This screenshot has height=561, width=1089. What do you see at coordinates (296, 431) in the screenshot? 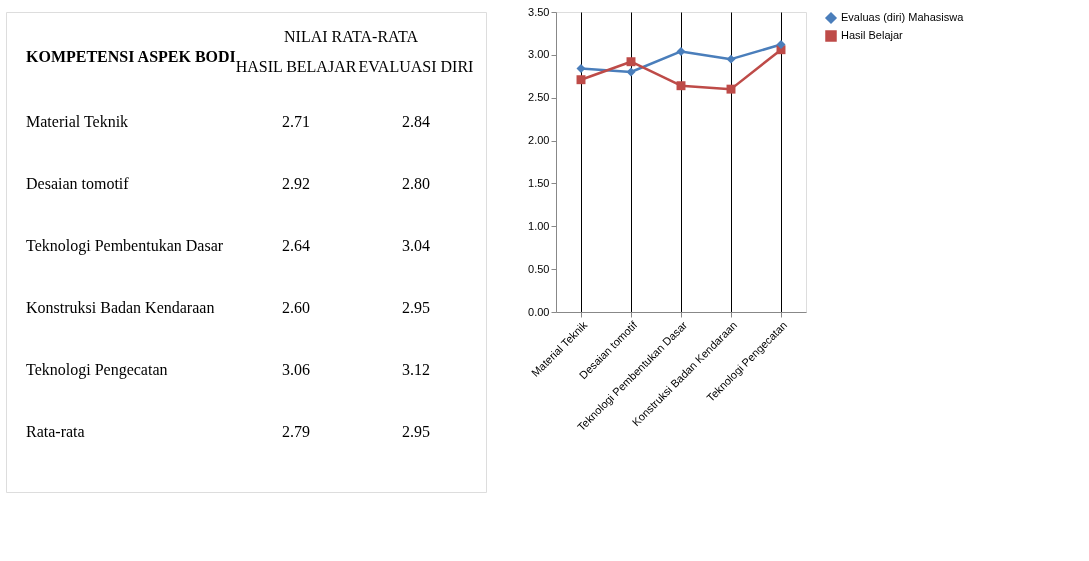
I see `text: 2.79` at bounding box center [296, 431].